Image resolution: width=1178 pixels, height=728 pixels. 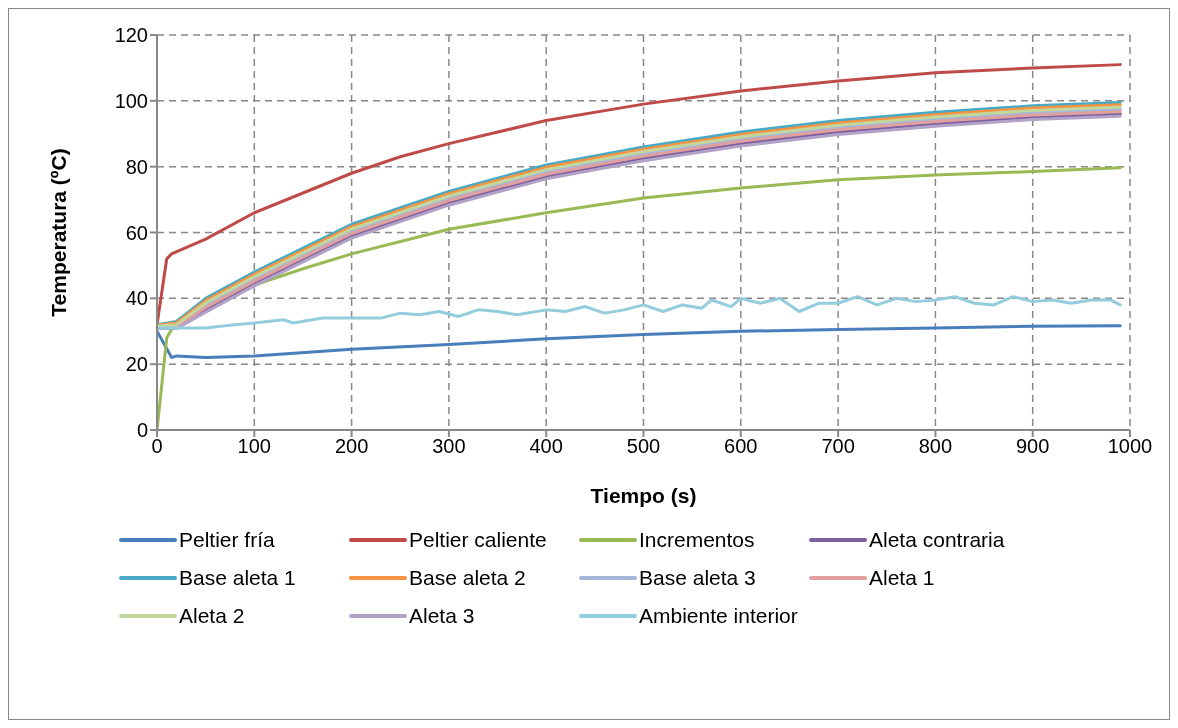 I want to click on x-tick-label: 600, so click(x=741, y=446).